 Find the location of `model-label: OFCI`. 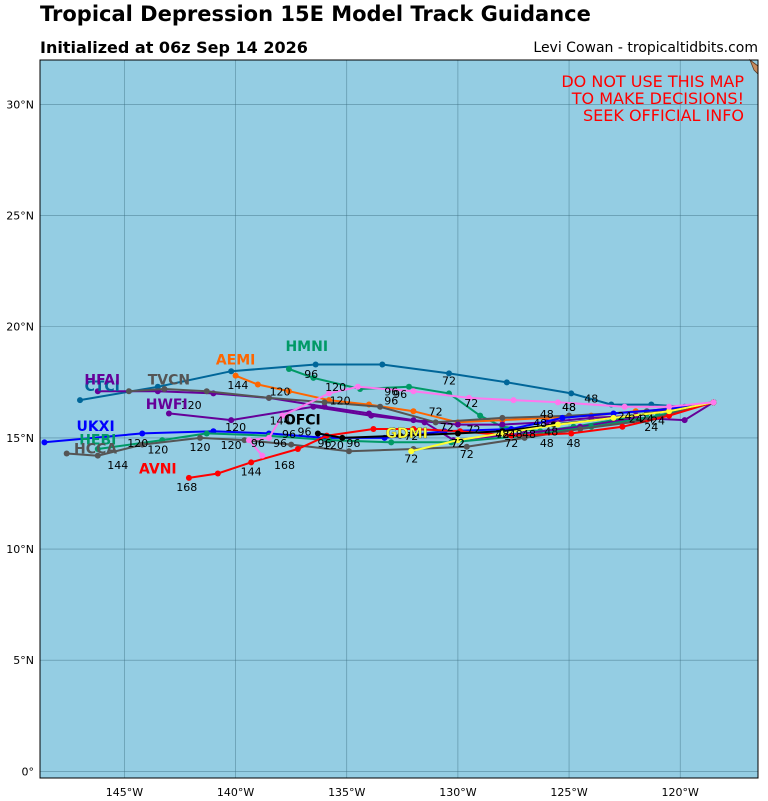

model-label: OFCI is located at coordinates (302, 421).